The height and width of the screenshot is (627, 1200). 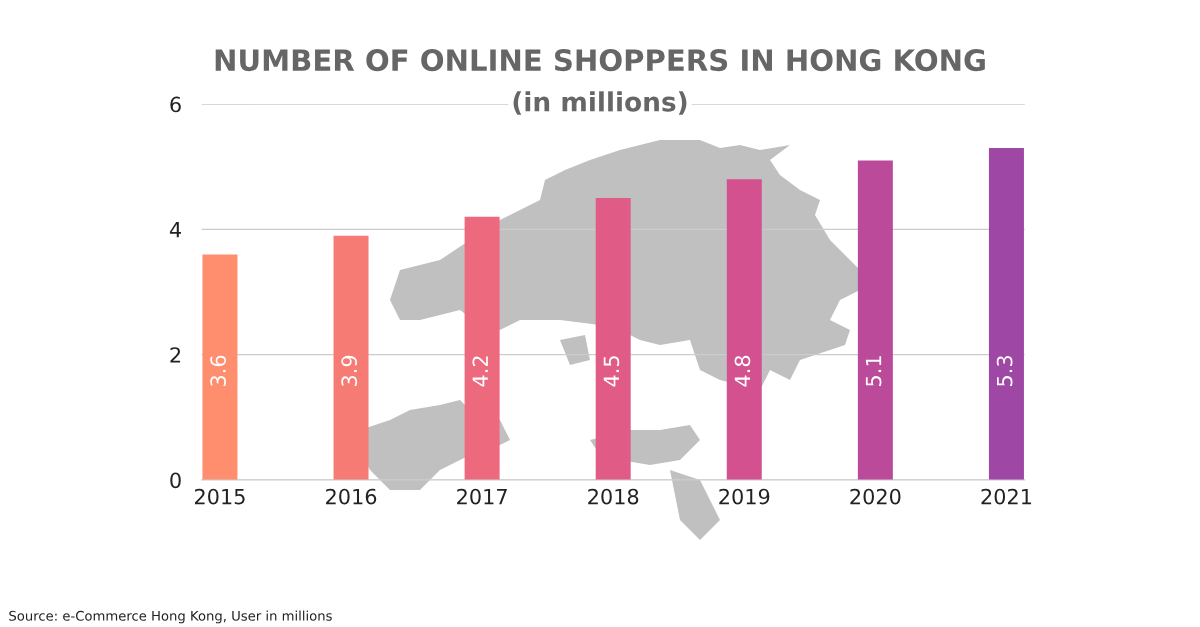 What do you see at coordinates (351, 496) in the screenshot?
I see `x-tick-label: 2016` at bounding box center [351, 496].